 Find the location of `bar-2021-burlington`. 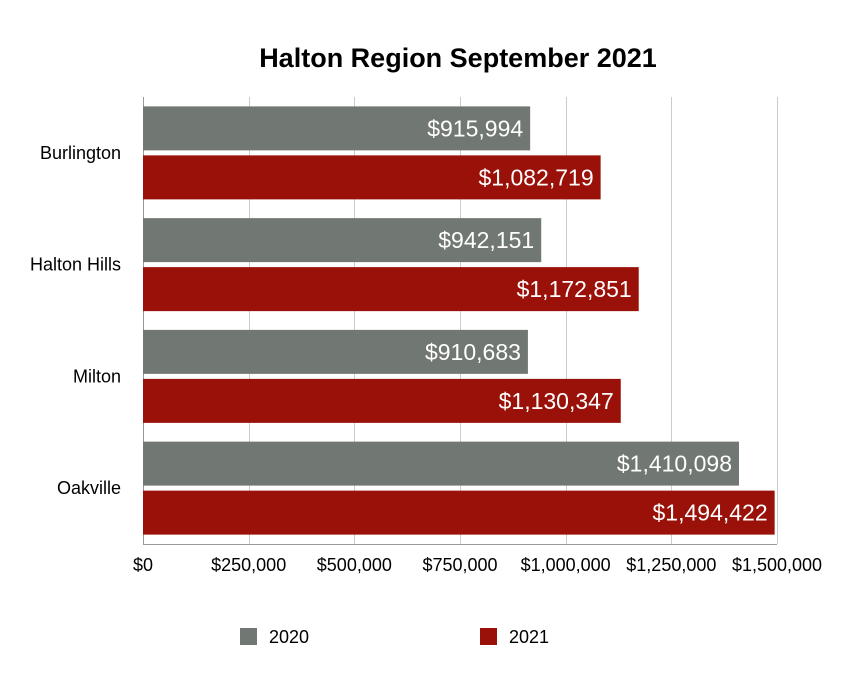

bar-2021-burlington is located at coordinates (372, 177).